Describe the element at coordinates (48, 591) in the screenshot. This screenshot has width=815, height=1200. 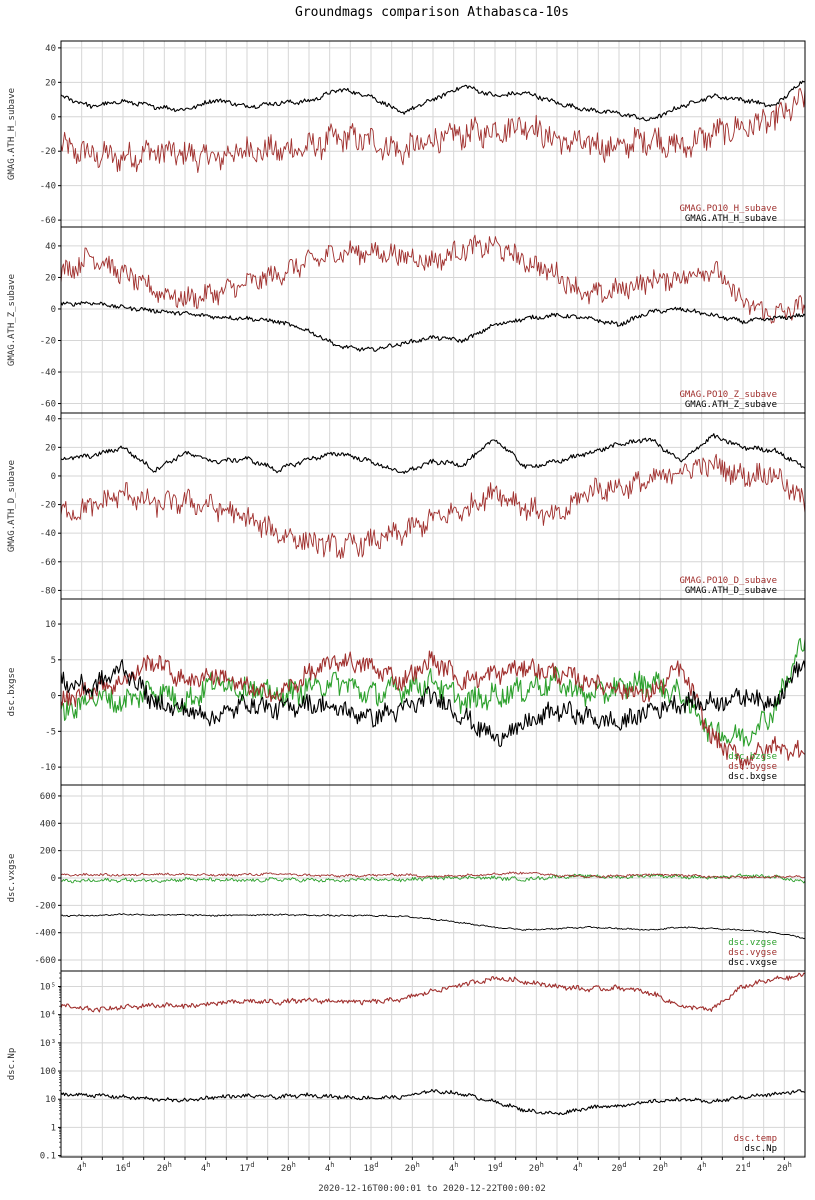
I see `y-tick-label: -80` at that location.